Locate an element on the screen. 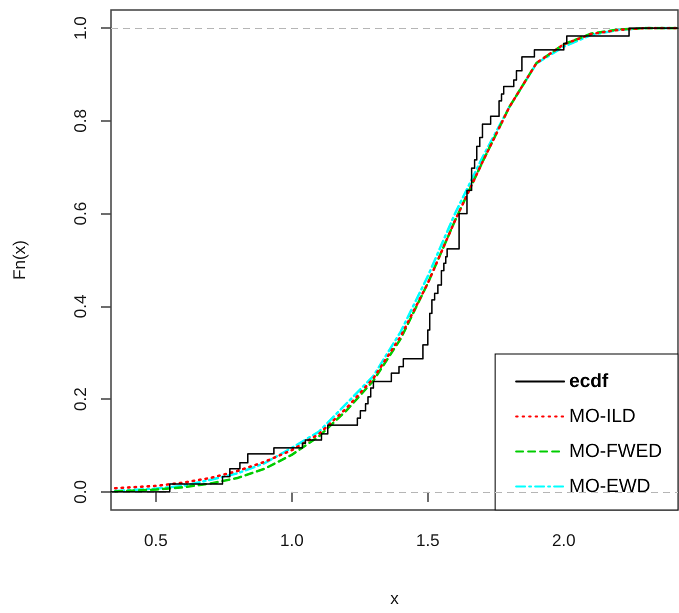 This screenshot has height=613, width=679. legend-label: MO-ILD is located at coordinates (602, 416).